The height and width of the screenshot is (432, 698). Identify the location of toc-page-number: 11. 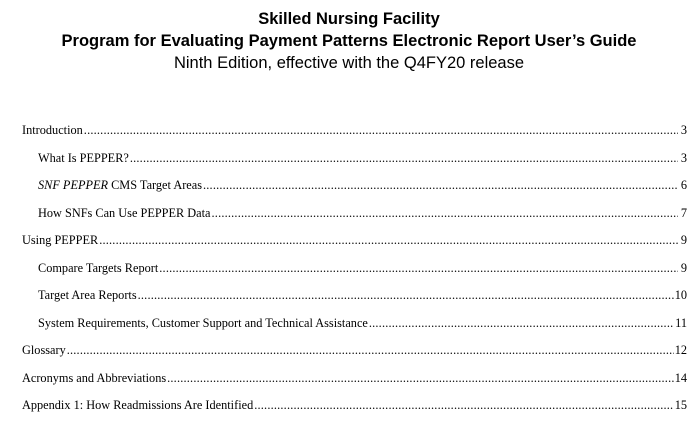
(681, 322).